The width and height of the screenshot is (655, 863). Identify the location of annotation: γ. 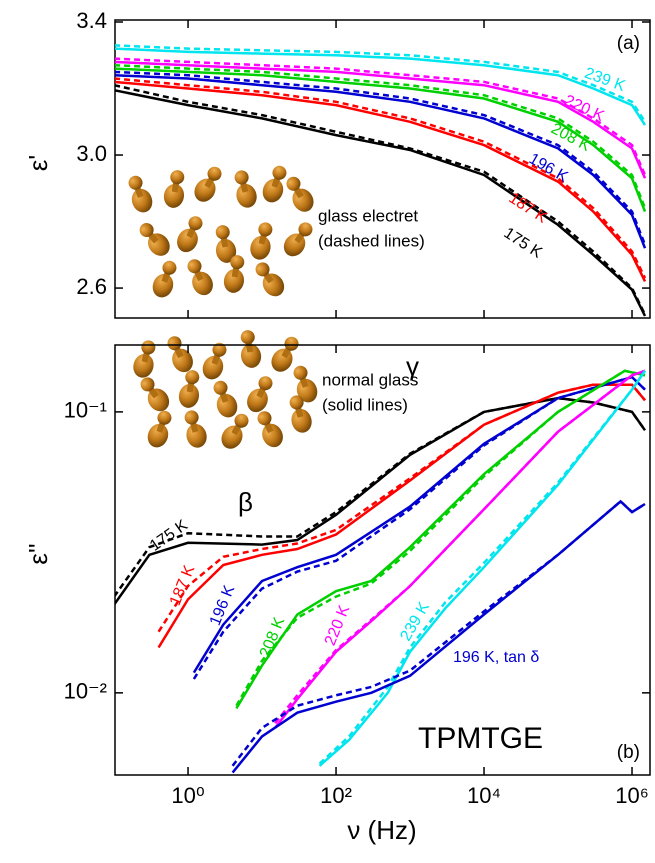
(412, 366).